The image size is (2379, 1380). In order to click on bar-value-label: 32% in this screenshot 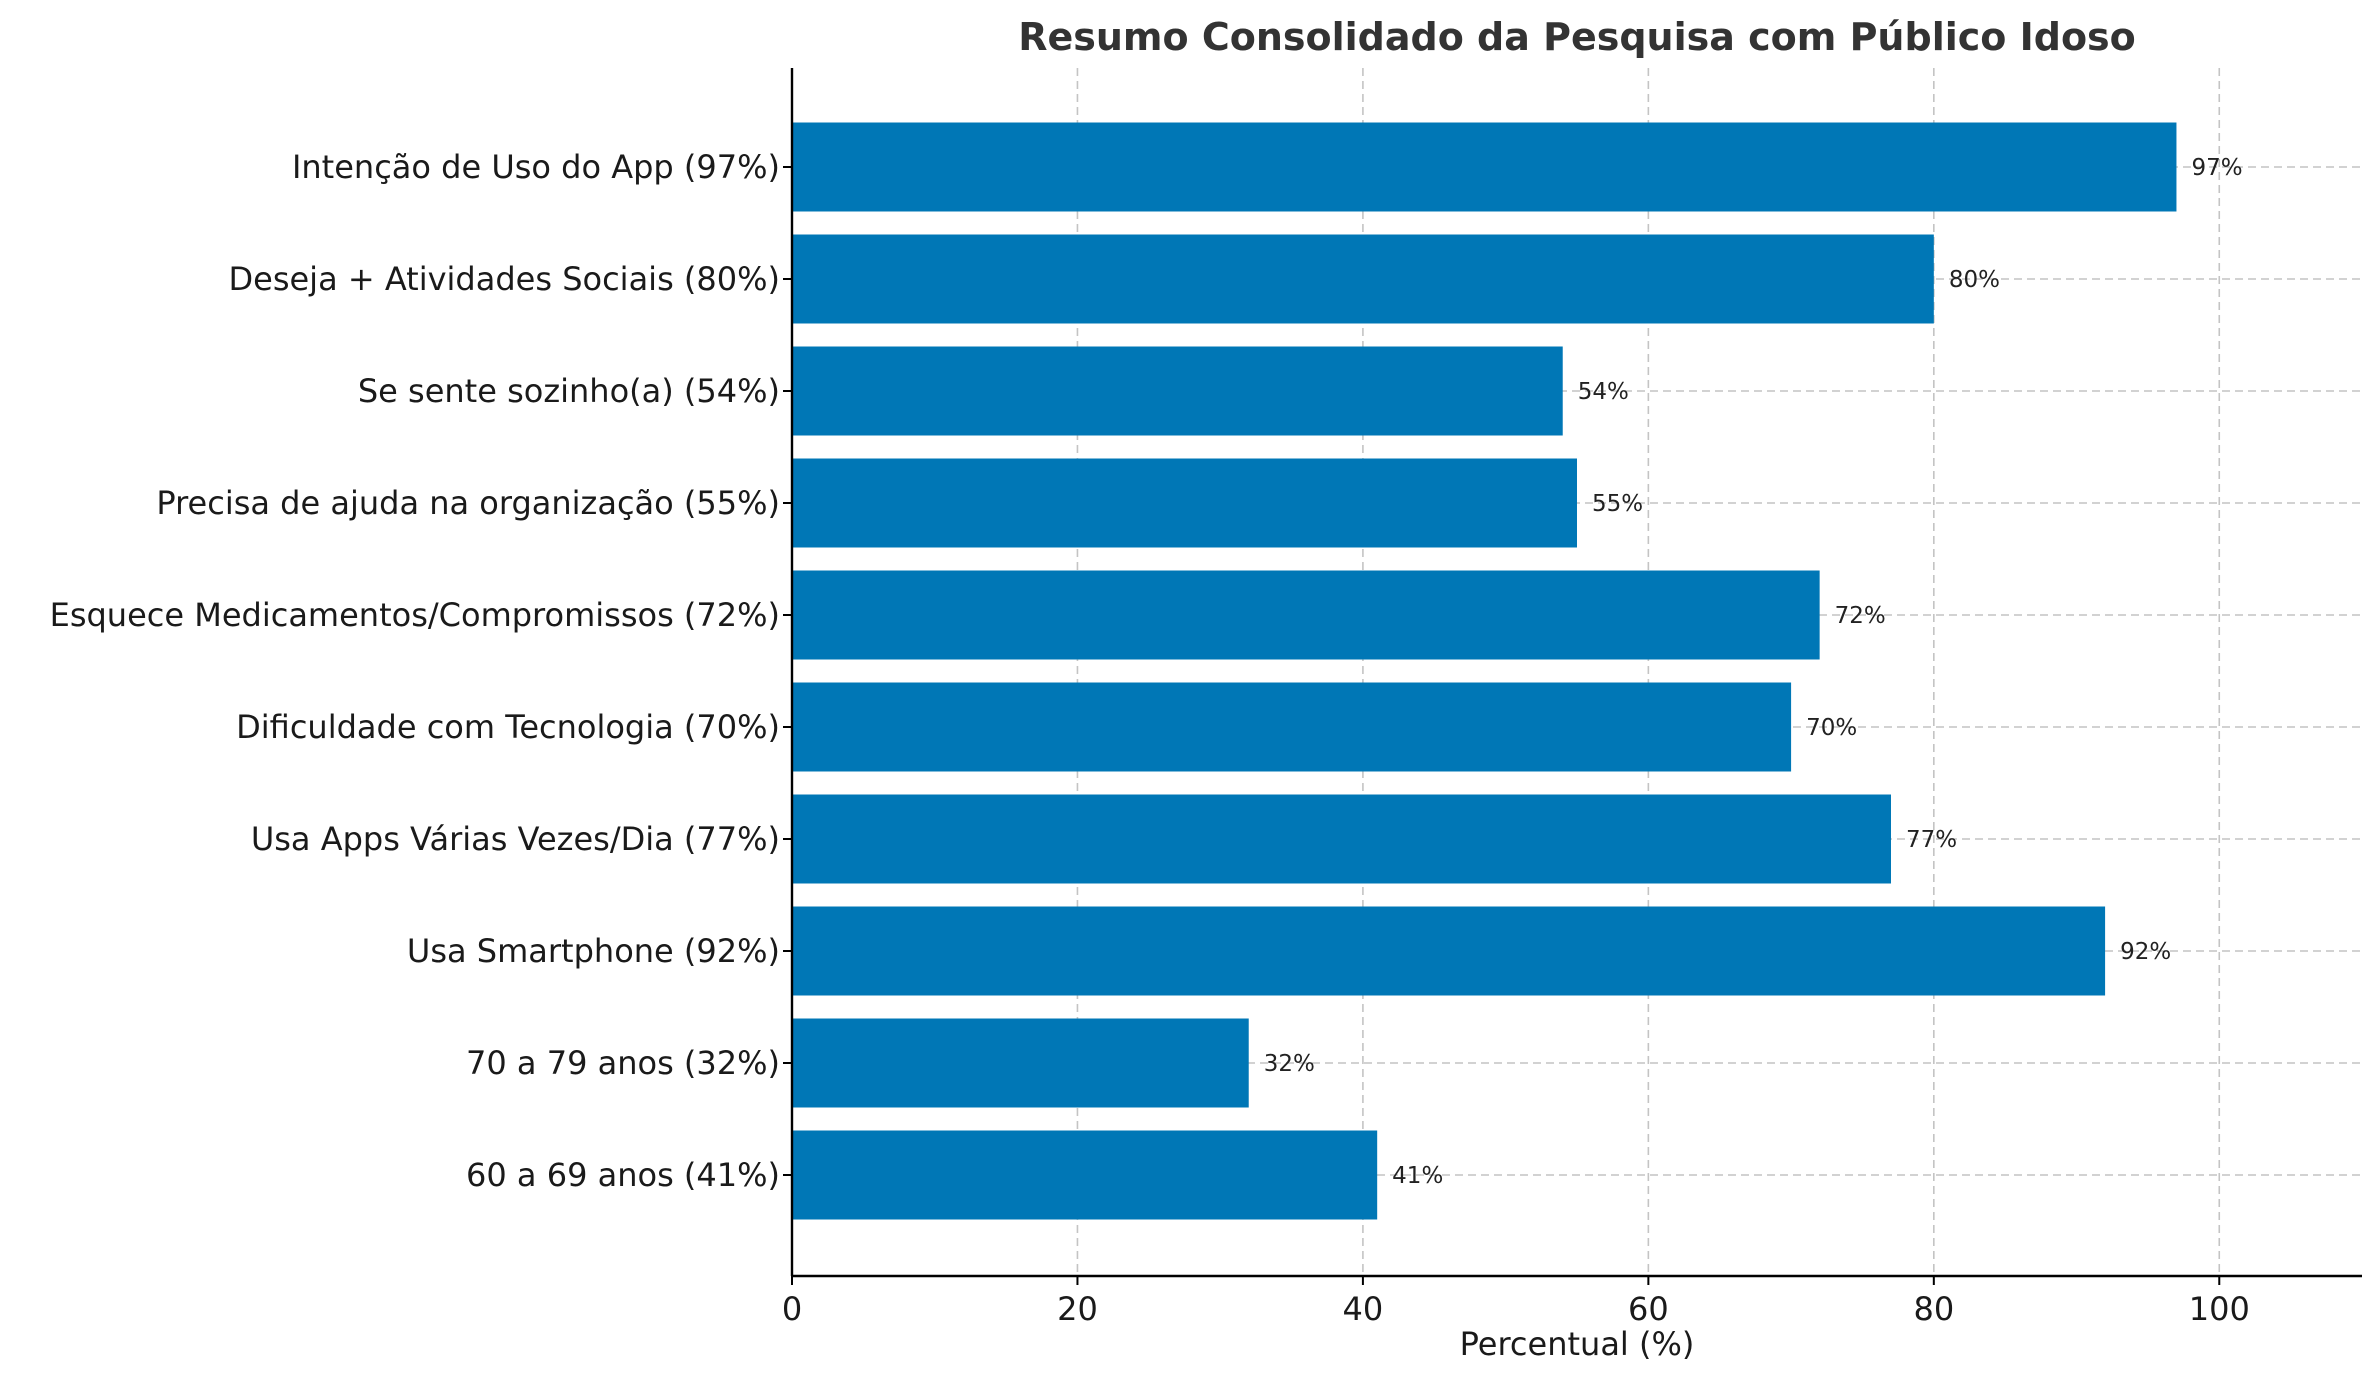, I will do `click(1289, 1064)`.